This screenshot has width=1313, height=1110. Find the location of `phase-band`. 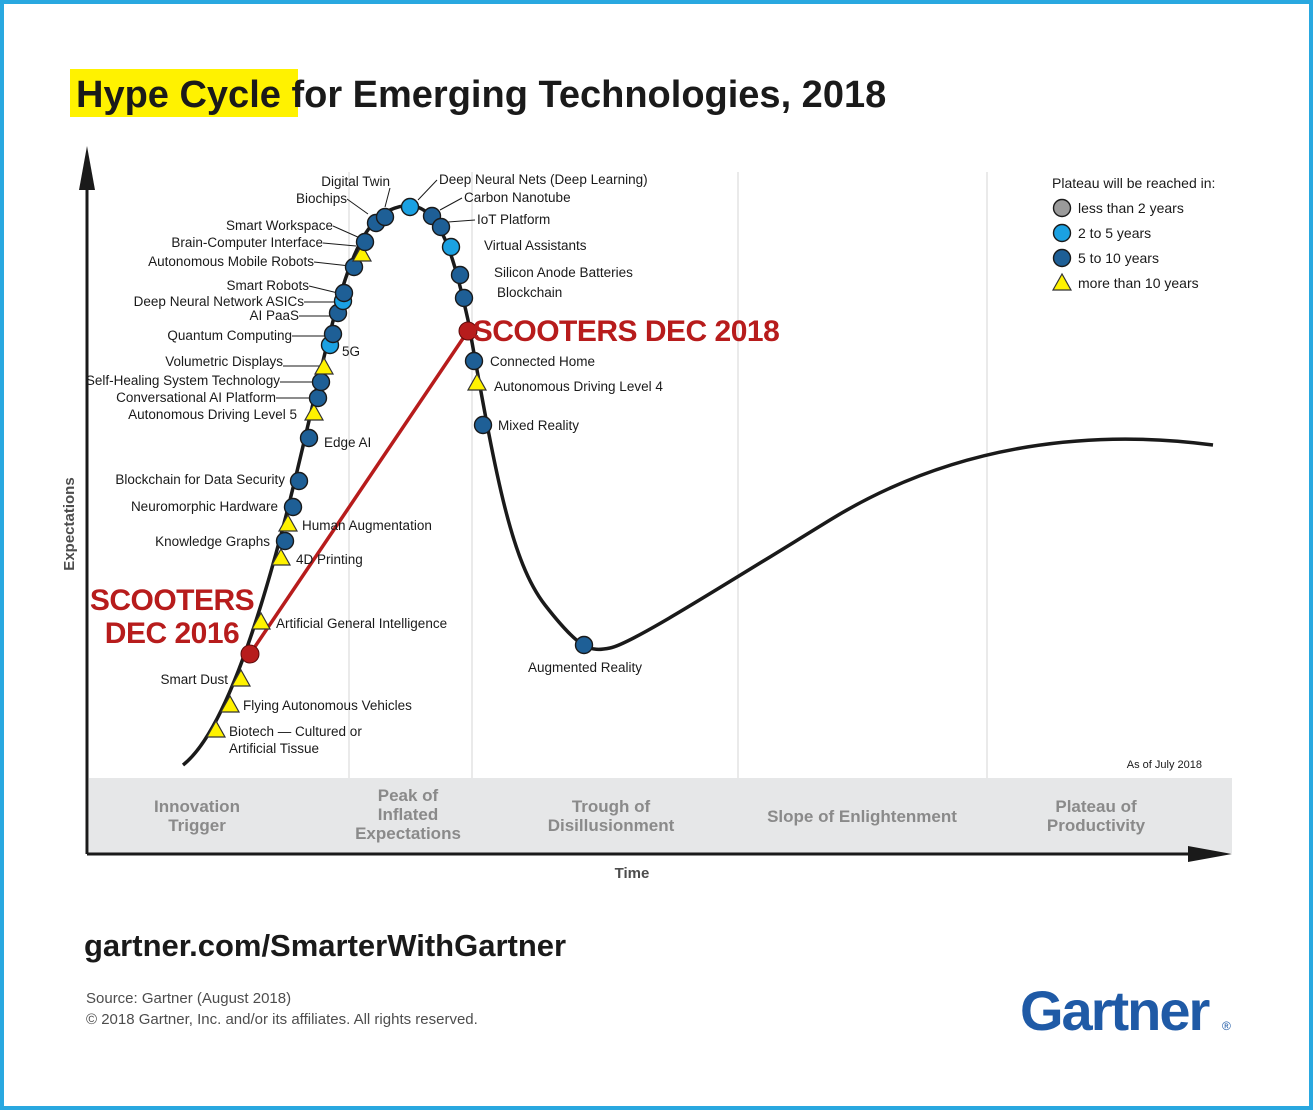

phase-band is located at coordinates (660, 815).